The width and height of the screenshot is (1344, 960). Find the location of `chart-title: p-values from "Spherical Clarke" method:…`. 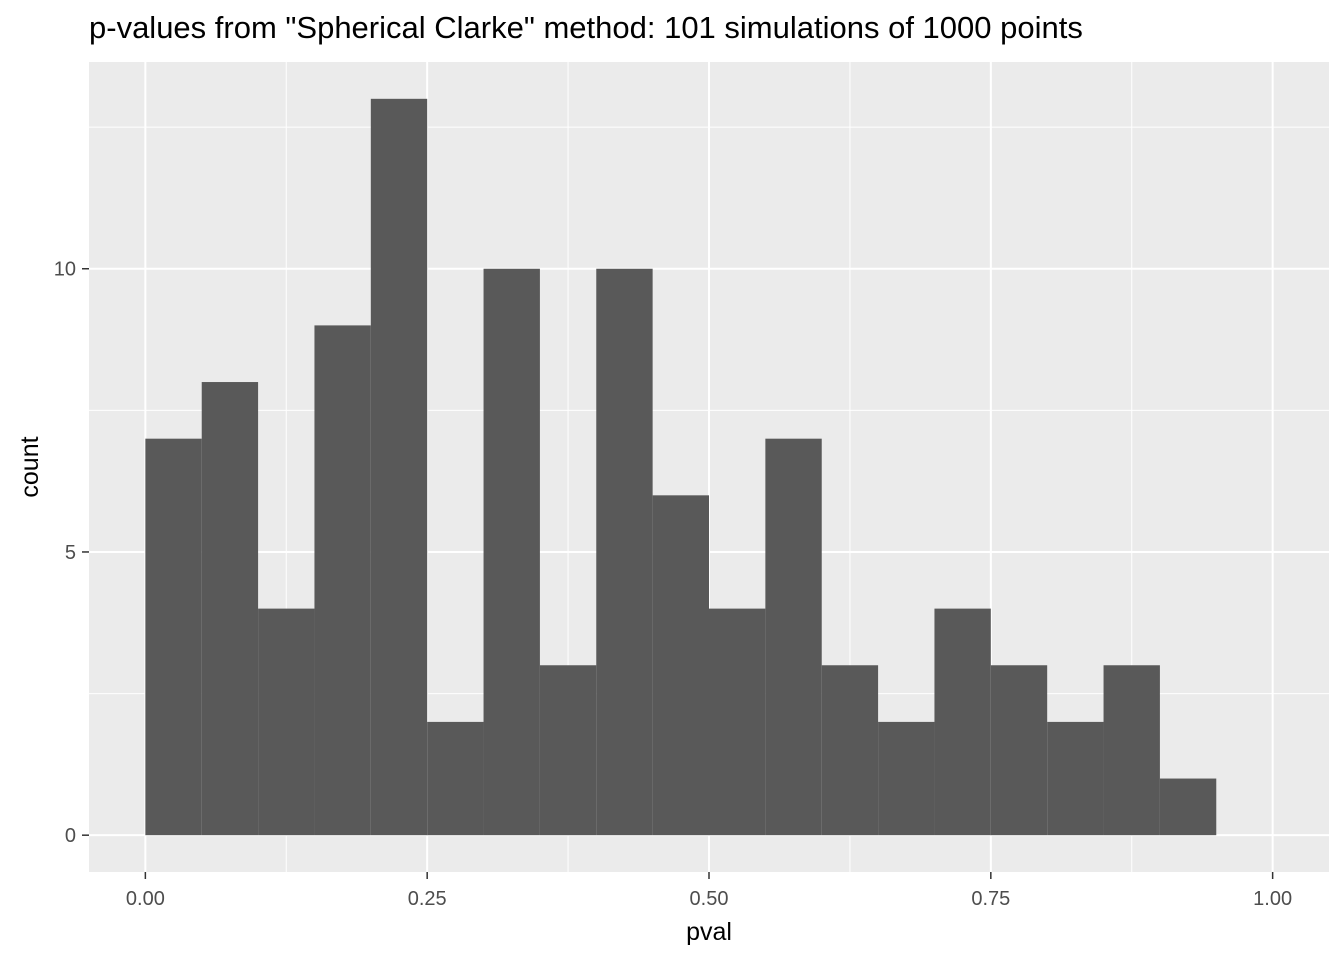

chart-title: p-values from "Spherical Clarke" method:… is located at coordinates (586, 27).